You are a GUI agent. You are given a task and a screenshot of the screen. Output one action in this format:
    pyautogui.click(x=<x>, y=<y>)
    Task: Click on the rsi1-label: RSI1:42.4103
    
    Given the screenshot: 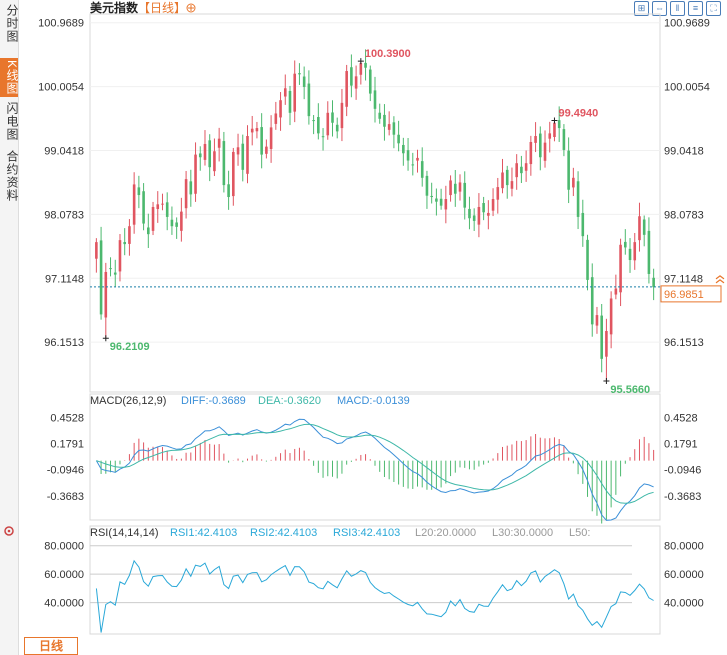 What is the action you would take?
    pyautogui.click(x=203, y=533)
    